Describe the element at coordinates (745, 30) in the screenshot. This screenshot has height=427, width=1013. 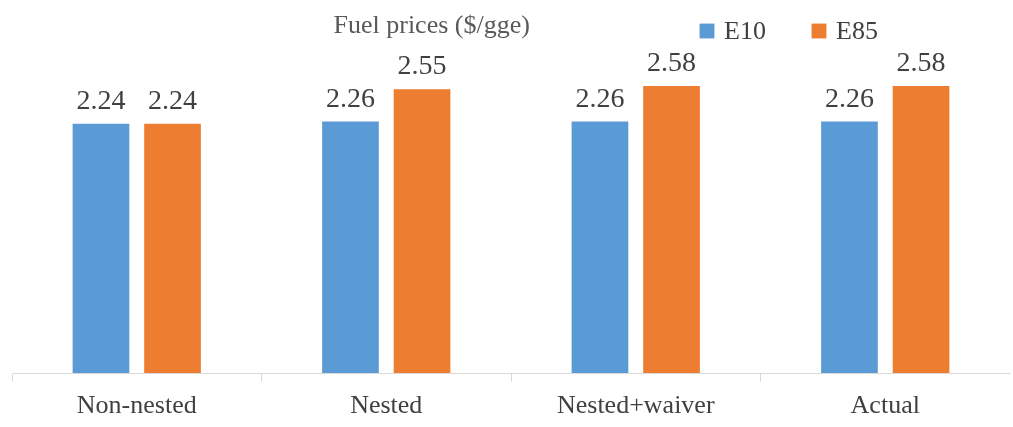
I see `legend-label: E10` at that location.